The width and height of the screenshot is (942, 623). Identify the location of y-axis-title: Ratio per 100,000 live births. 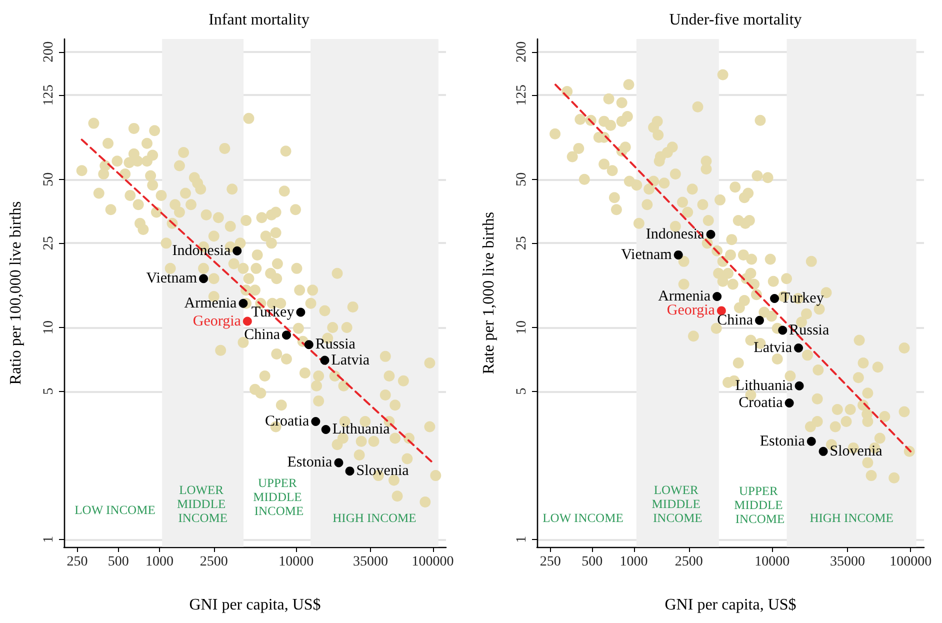
(16, 293).